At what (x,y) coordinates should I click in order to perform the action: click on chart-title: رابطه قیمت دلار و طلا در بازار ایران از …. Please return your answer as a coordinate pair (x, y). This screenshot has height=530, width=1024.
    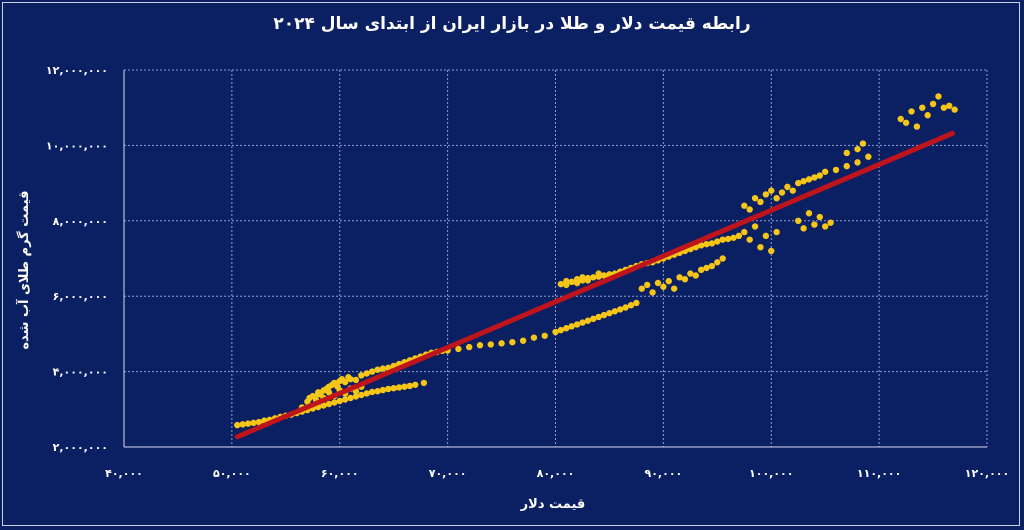
    Looking at the image, I should click on (512, 24).